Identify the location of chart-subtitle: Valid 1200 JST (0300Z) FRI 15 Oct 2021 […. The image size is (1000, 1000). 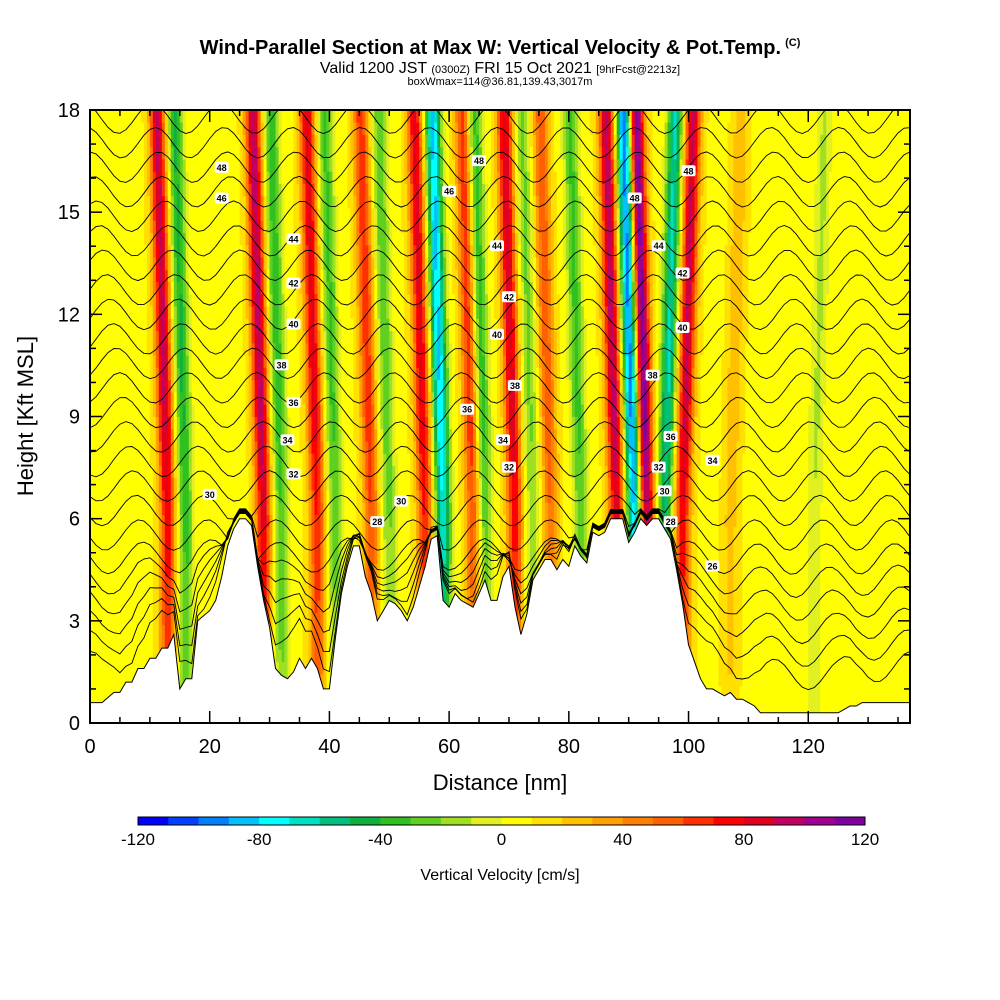
(500, 69).